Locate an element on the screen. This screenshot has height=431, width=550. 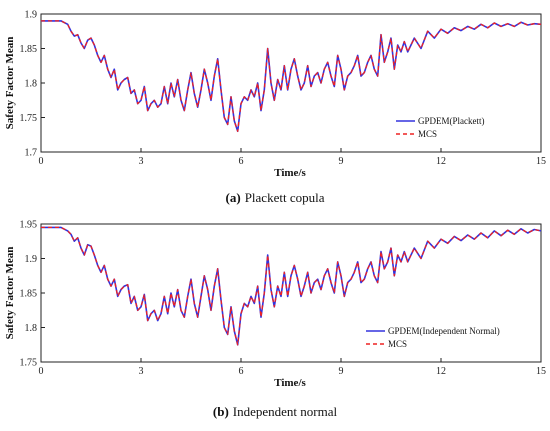
x-axis-b: 0 3 6 9 12 15 is located at coordinates (292, 367).